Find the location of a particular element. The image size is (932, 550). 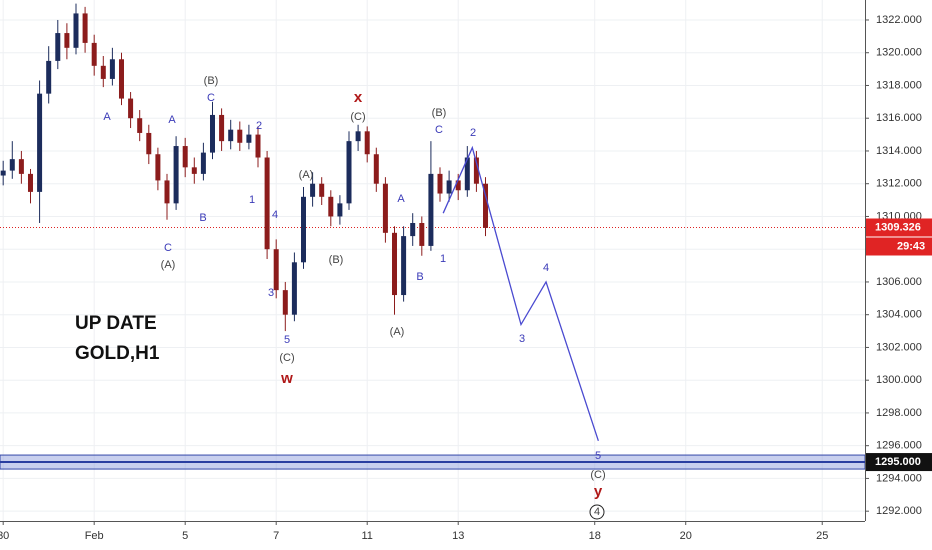

x-tick-label: 11 is located at coordinates (366, 536).